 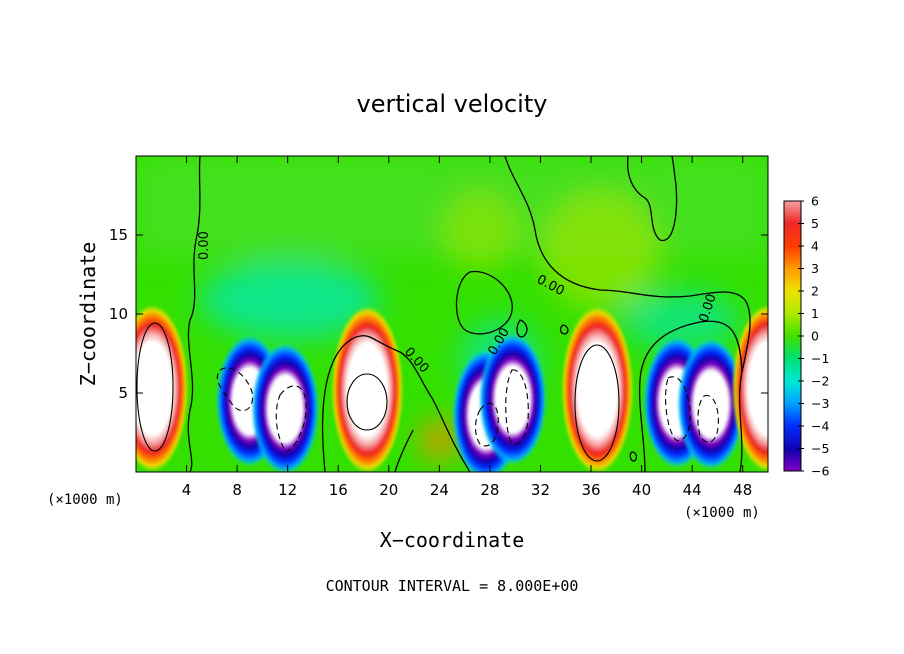 I want to click on x-tick-label: 40, so click(x=641, y=490).